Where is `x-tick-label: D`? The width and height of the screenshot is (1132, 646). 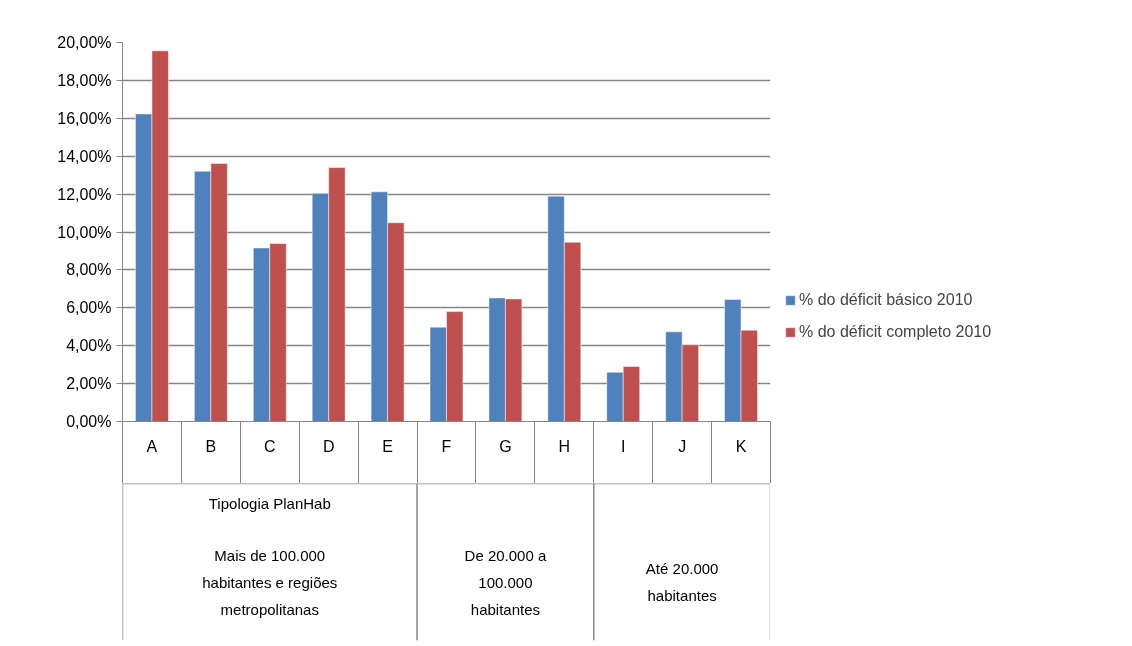
x-tick-label: D is located at coordinates (328, 446).